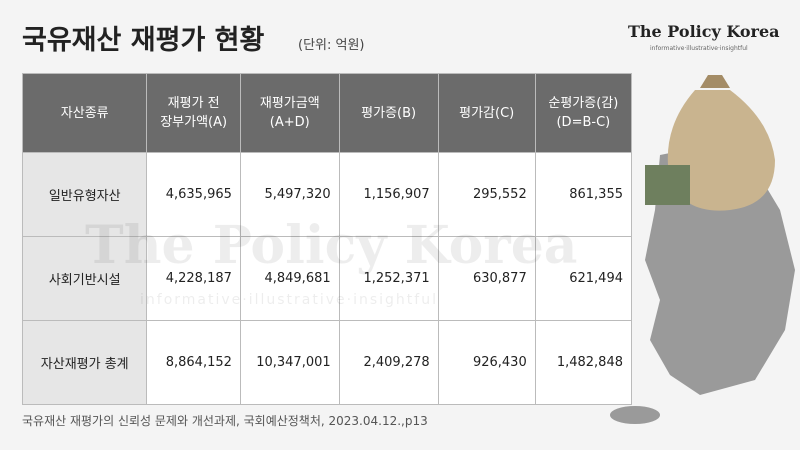  Describe the element at coordinates (289, 362) in the screenshot. I see `table-cell: 10,347,001` at that location.